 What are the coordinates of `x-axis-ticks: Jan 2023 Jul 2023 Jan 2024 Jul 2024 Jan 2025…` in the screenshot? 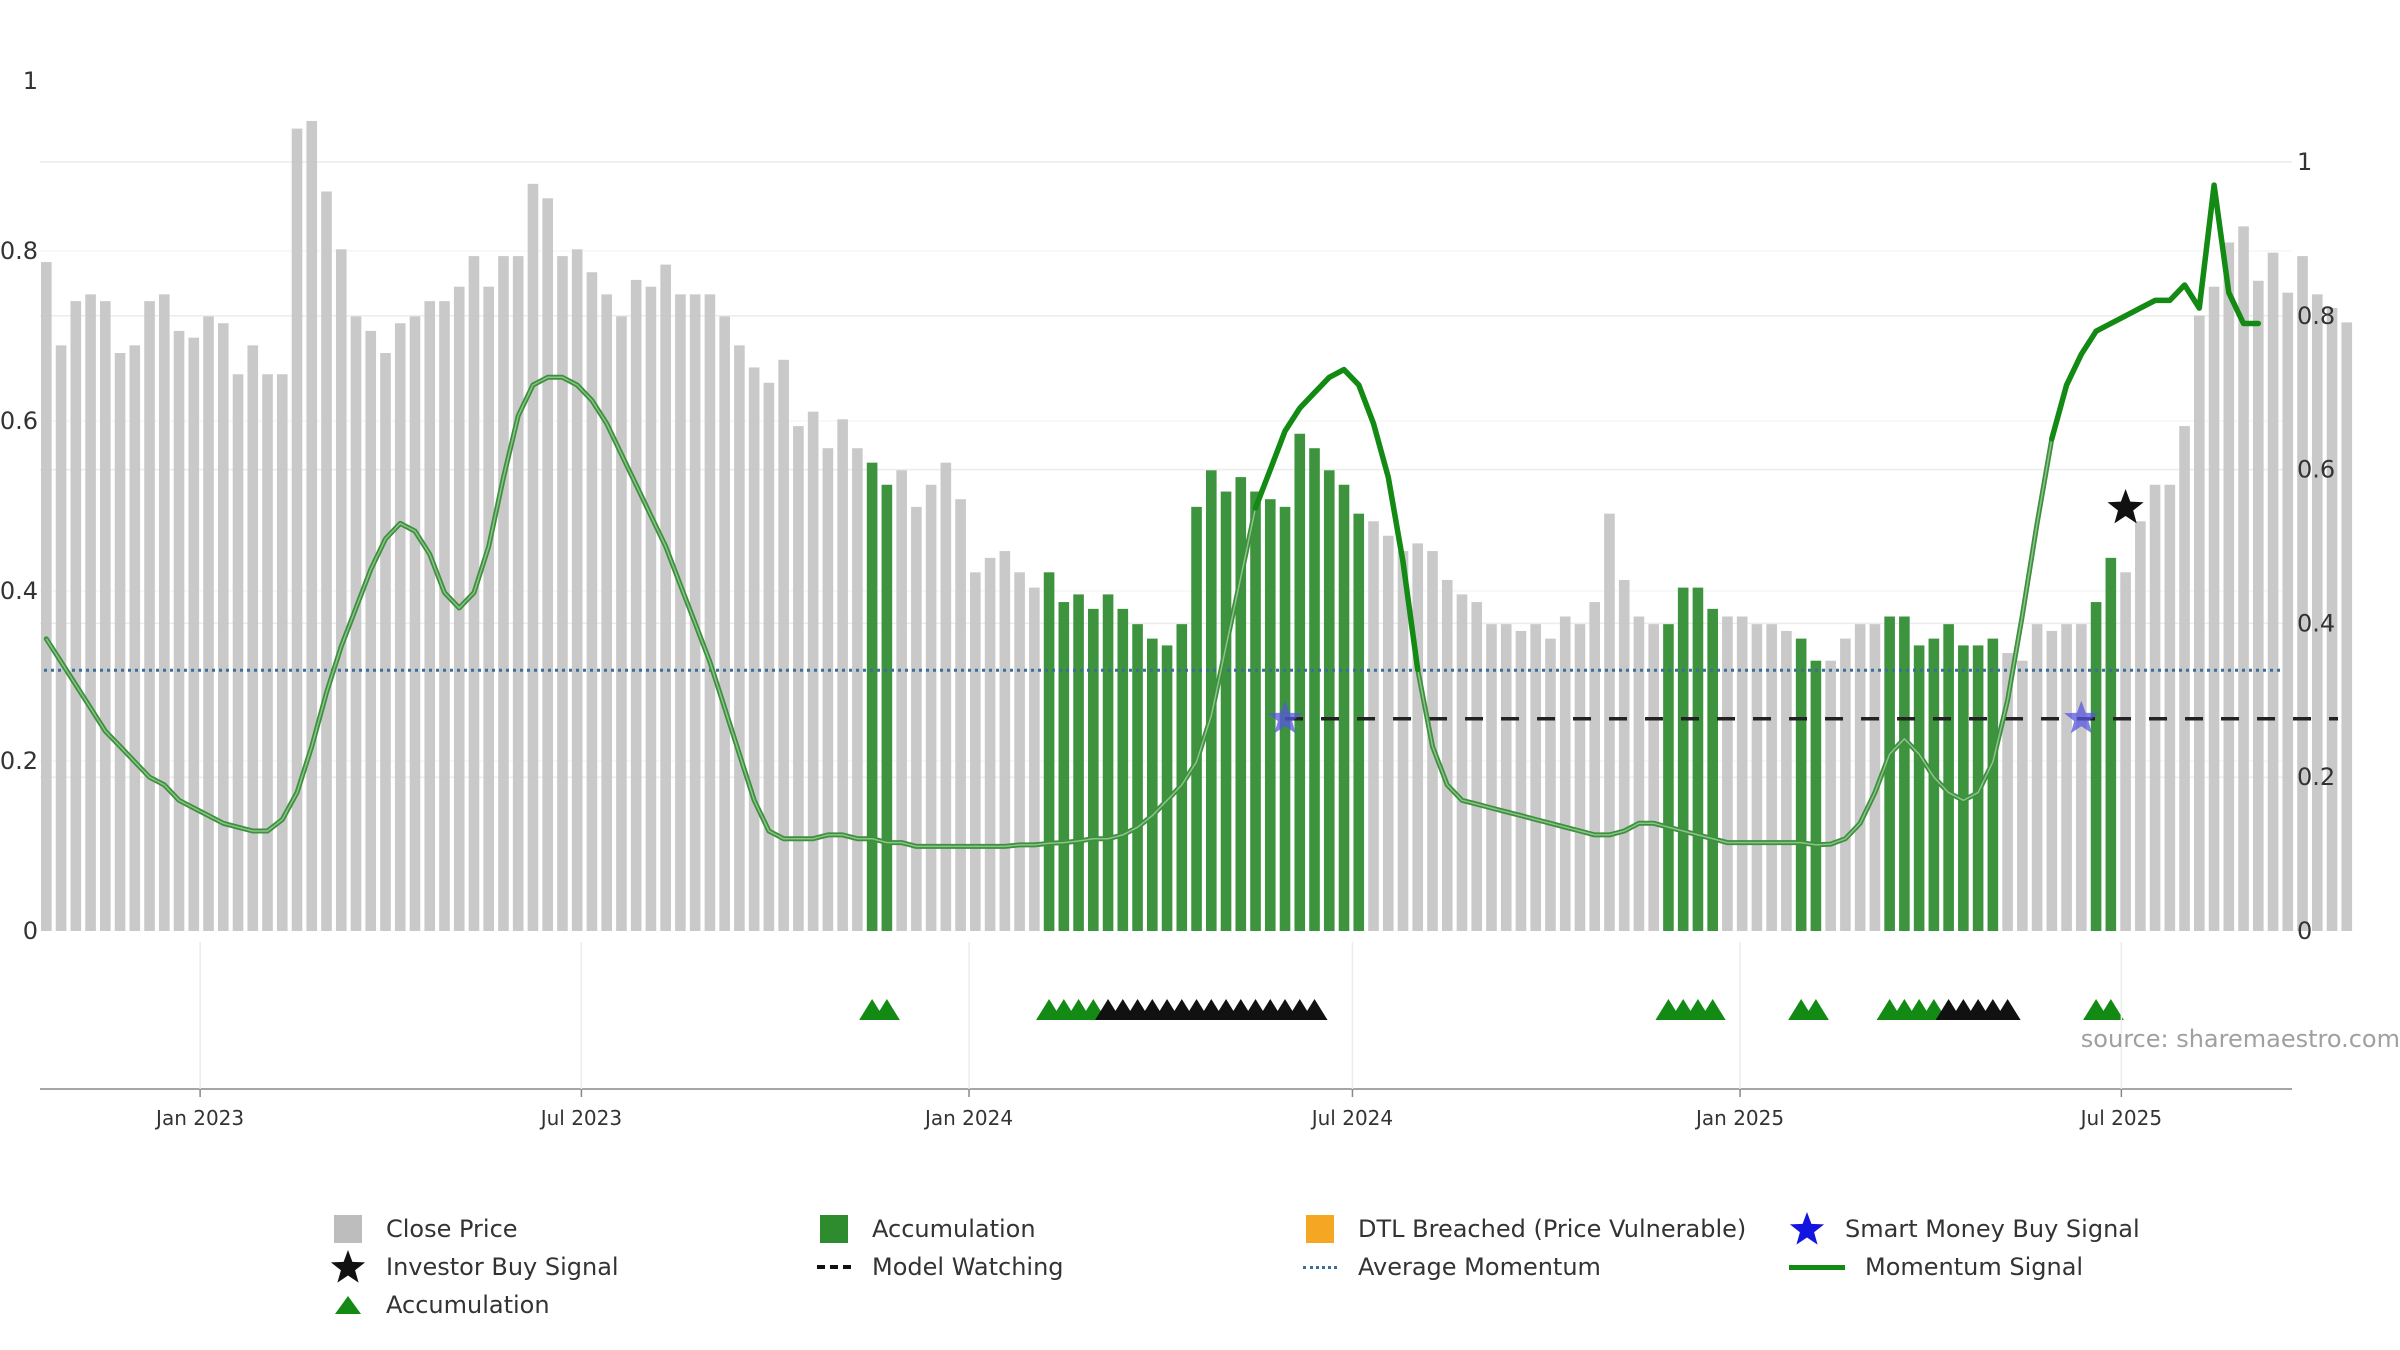 It's located at (1158, 1036).